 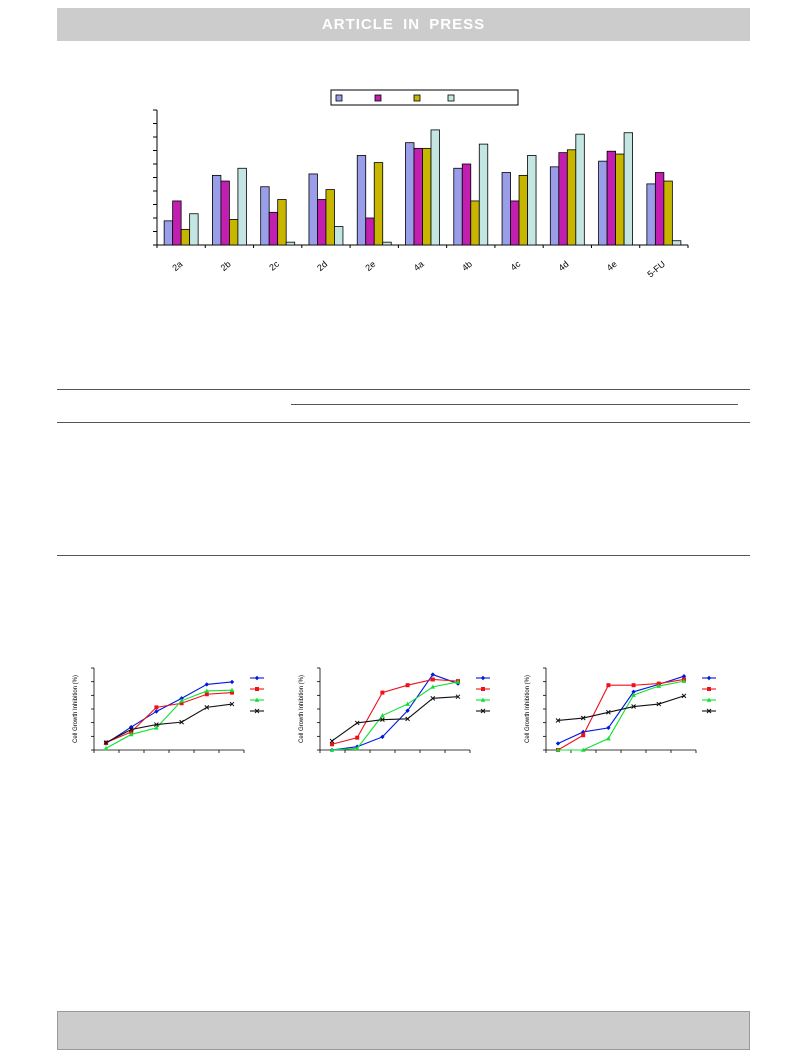 I want to click on line-chart-3: Cell Growth Inhibition (%), so click(x=620, y=710).